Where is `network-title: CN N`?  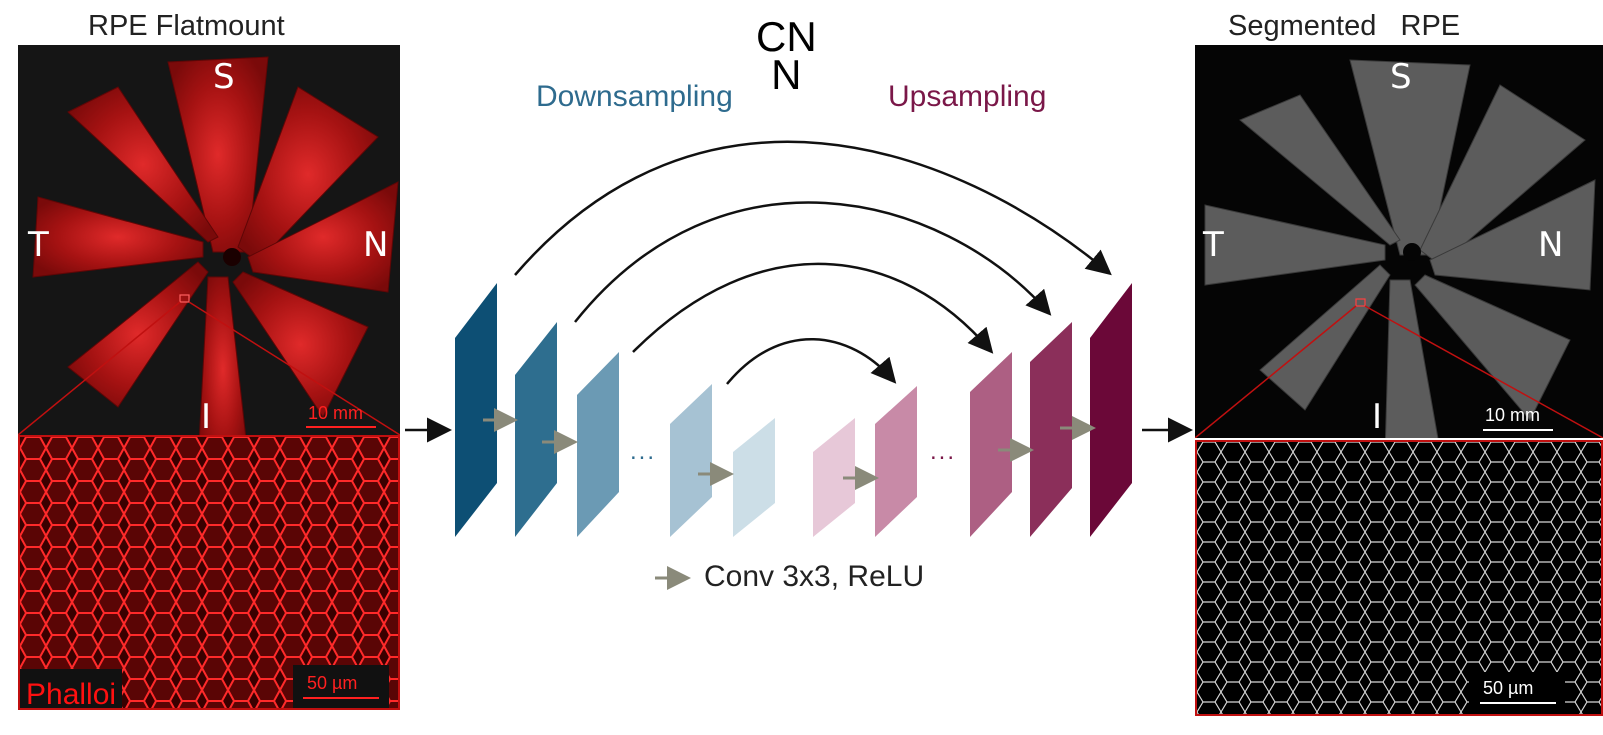 network-title: CN N is located at coordinates (786, 56).